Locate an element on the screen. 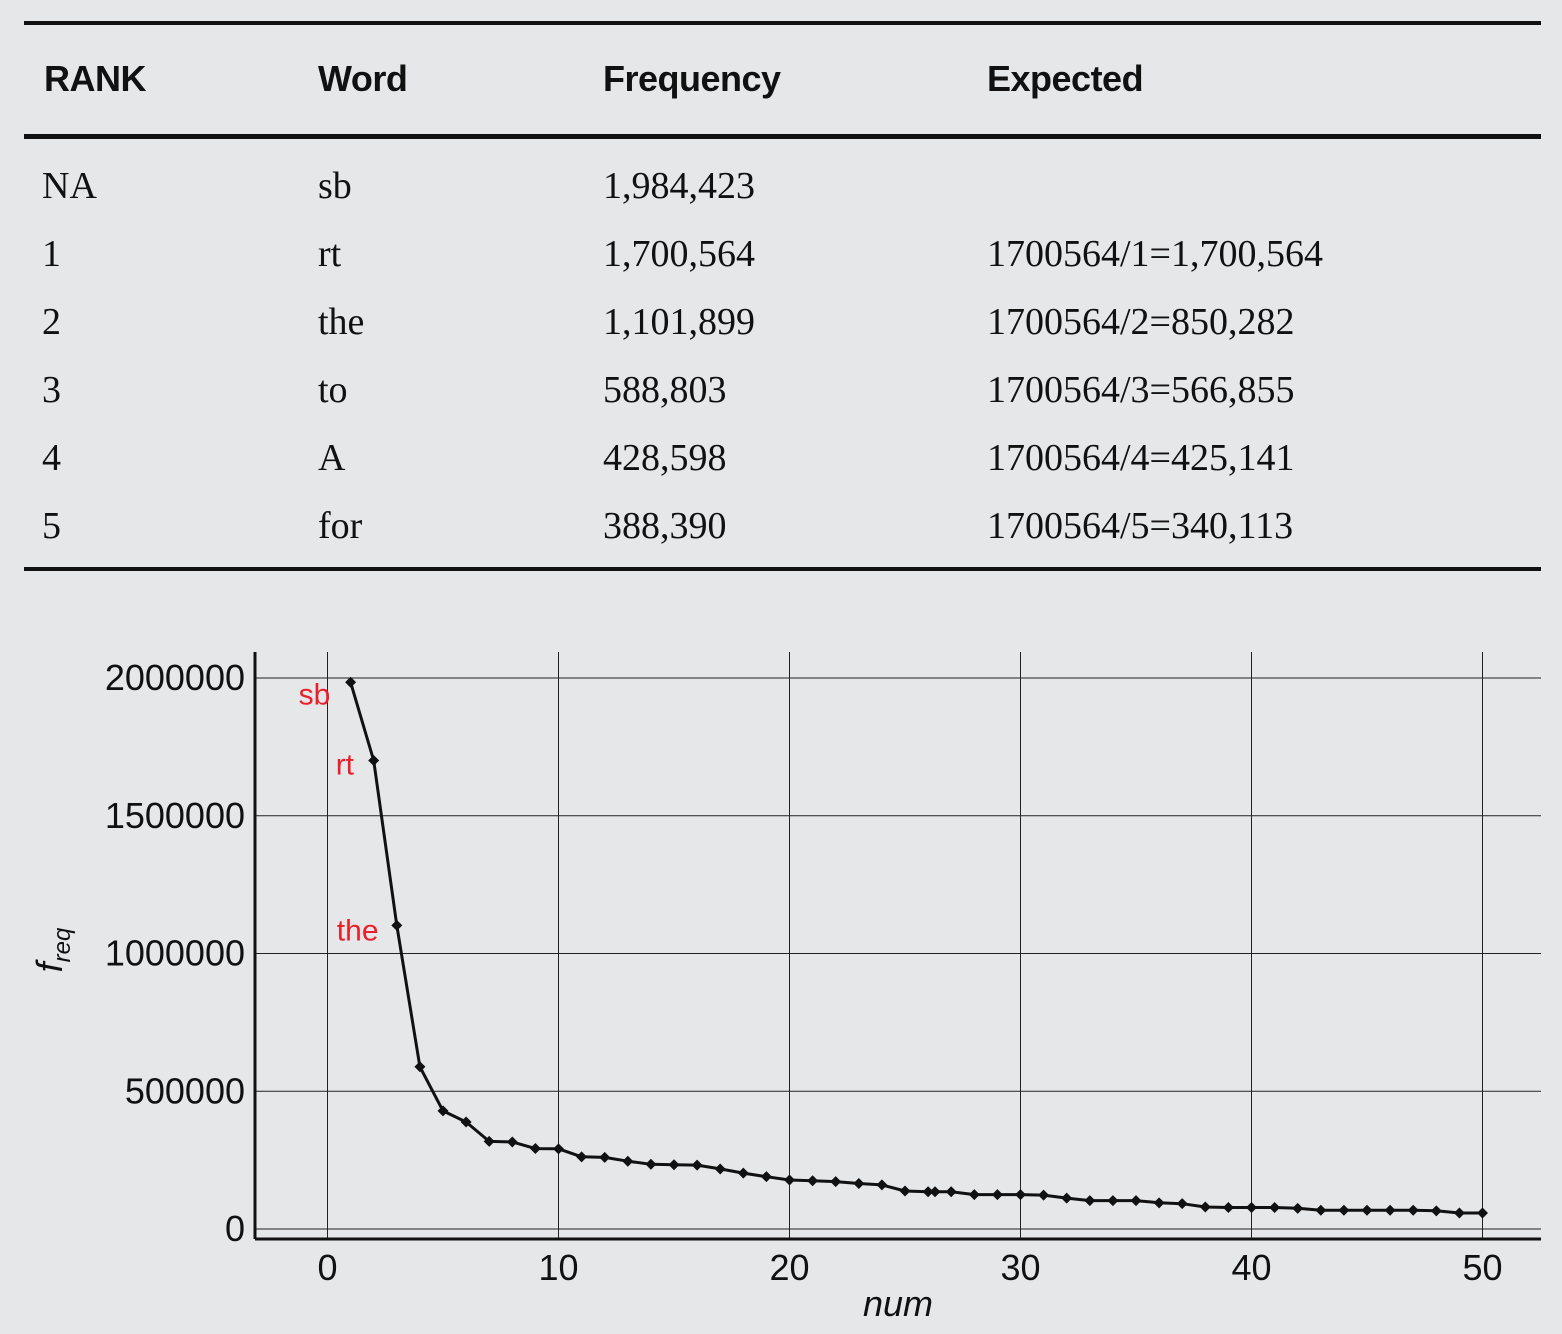 This screenshot has height=1334, width=1562. table-row: 1 rt 1,700,564 1700564/1=1,700,564 is located at coordinates (781, 266).